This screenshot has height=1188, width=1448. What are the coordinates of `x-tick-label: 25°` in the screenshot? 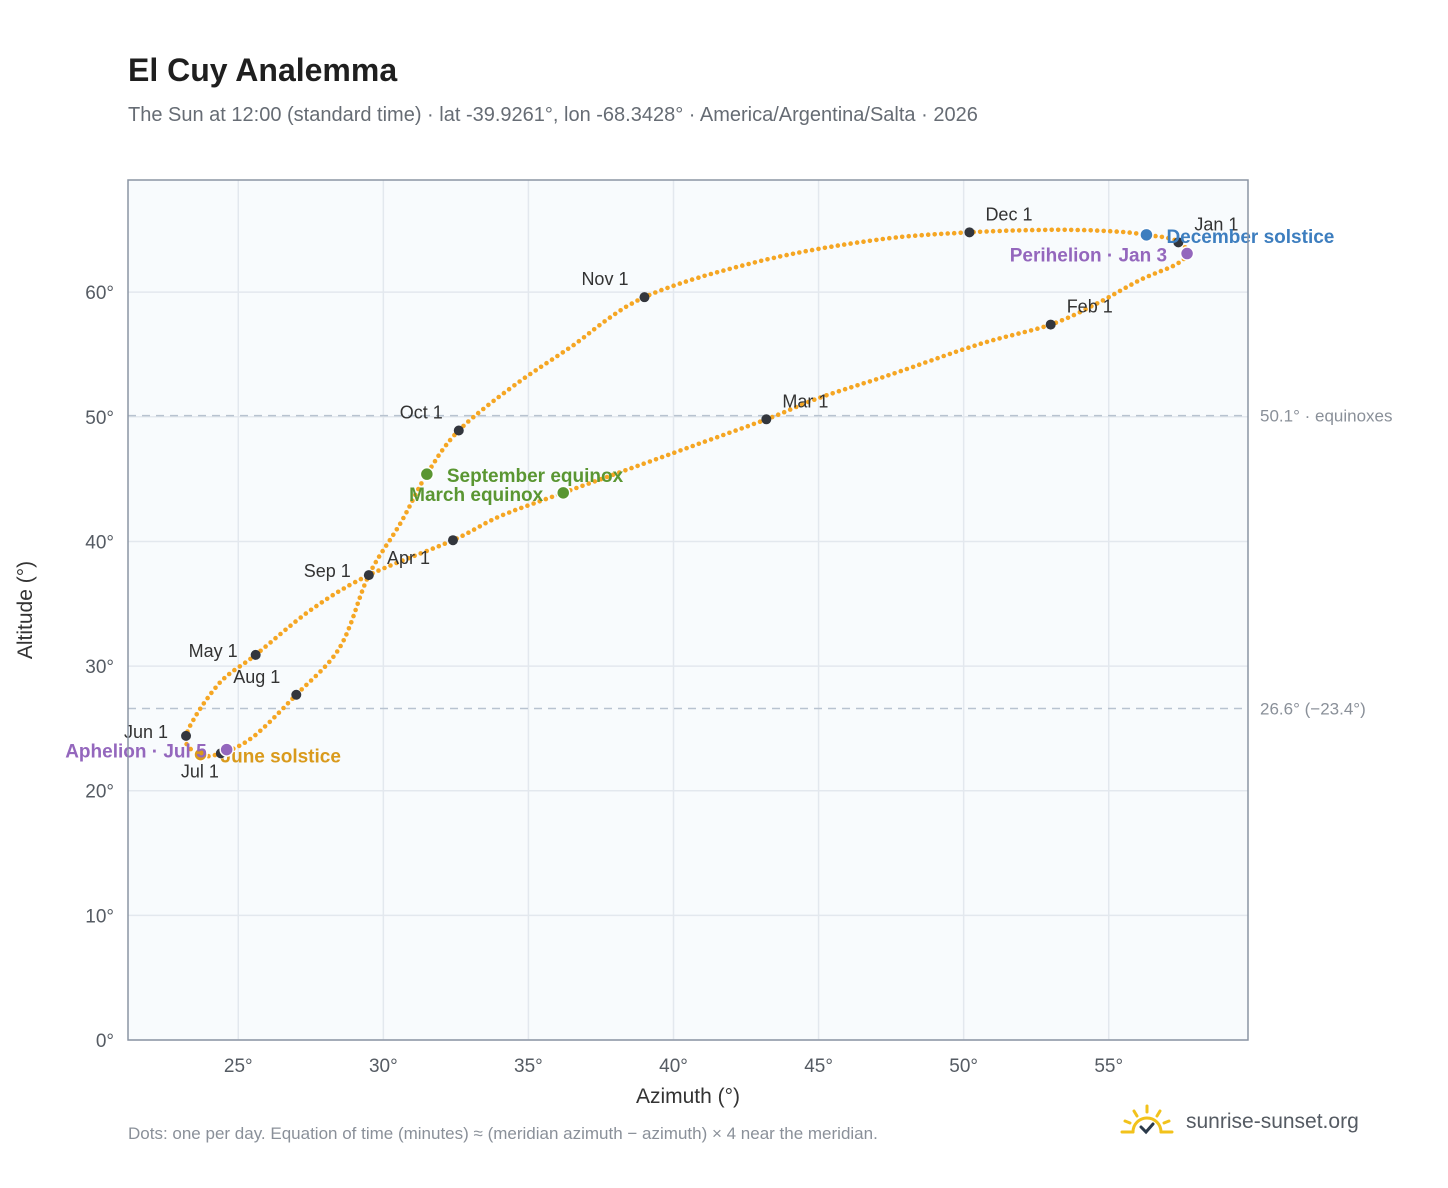 It's located at (238, 1066).